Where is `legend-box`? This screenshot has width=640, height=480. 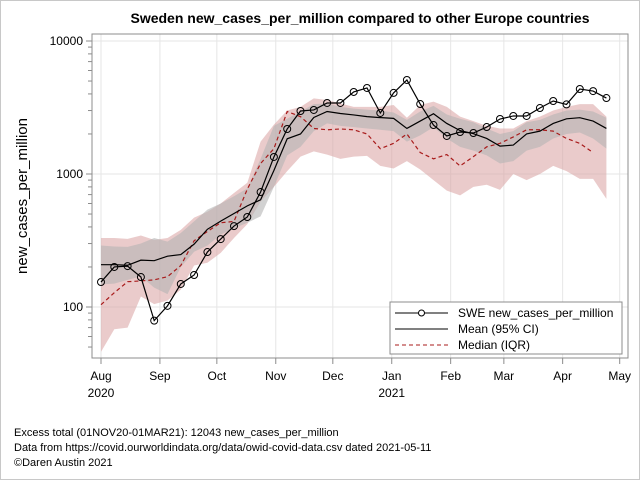 legend-box is located at coordinates (506, 328).